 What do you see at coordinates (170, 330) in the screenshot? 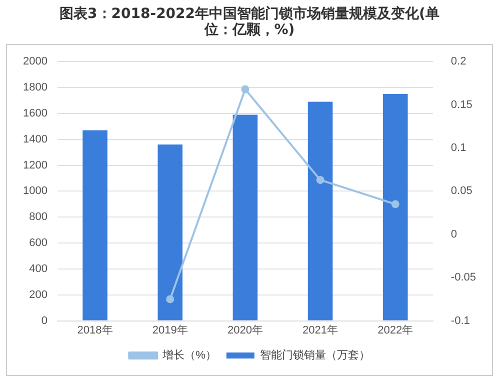
I see `x-tick-label: 2019年` at bounding box center [170, 330].